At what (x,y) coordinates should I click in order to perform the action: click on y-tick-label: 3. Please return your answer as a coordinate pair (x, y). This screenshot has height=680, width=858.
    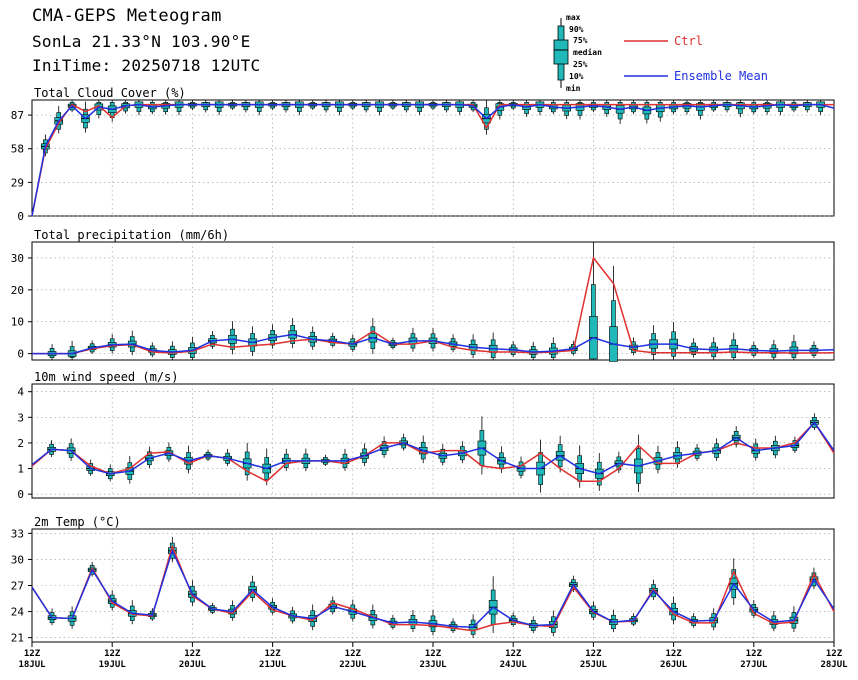
    Looking at the image, I should click on (20, 417).